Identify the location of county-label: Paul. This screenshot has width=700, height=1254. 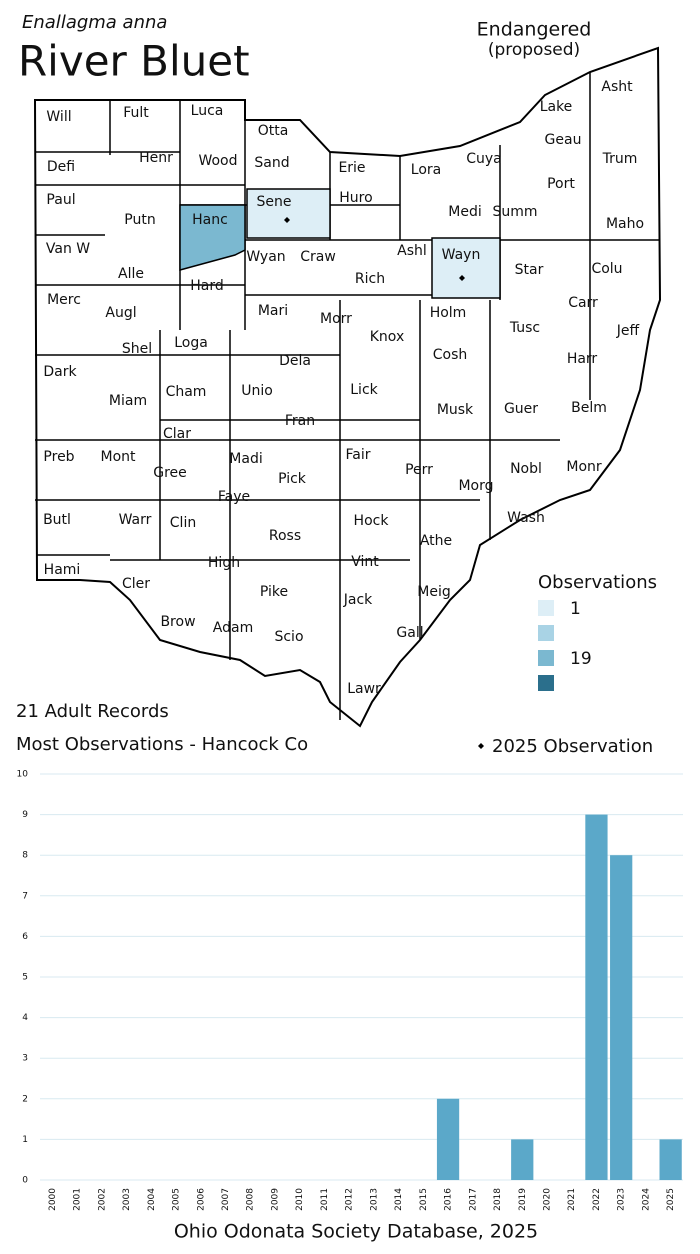
(60, 200).